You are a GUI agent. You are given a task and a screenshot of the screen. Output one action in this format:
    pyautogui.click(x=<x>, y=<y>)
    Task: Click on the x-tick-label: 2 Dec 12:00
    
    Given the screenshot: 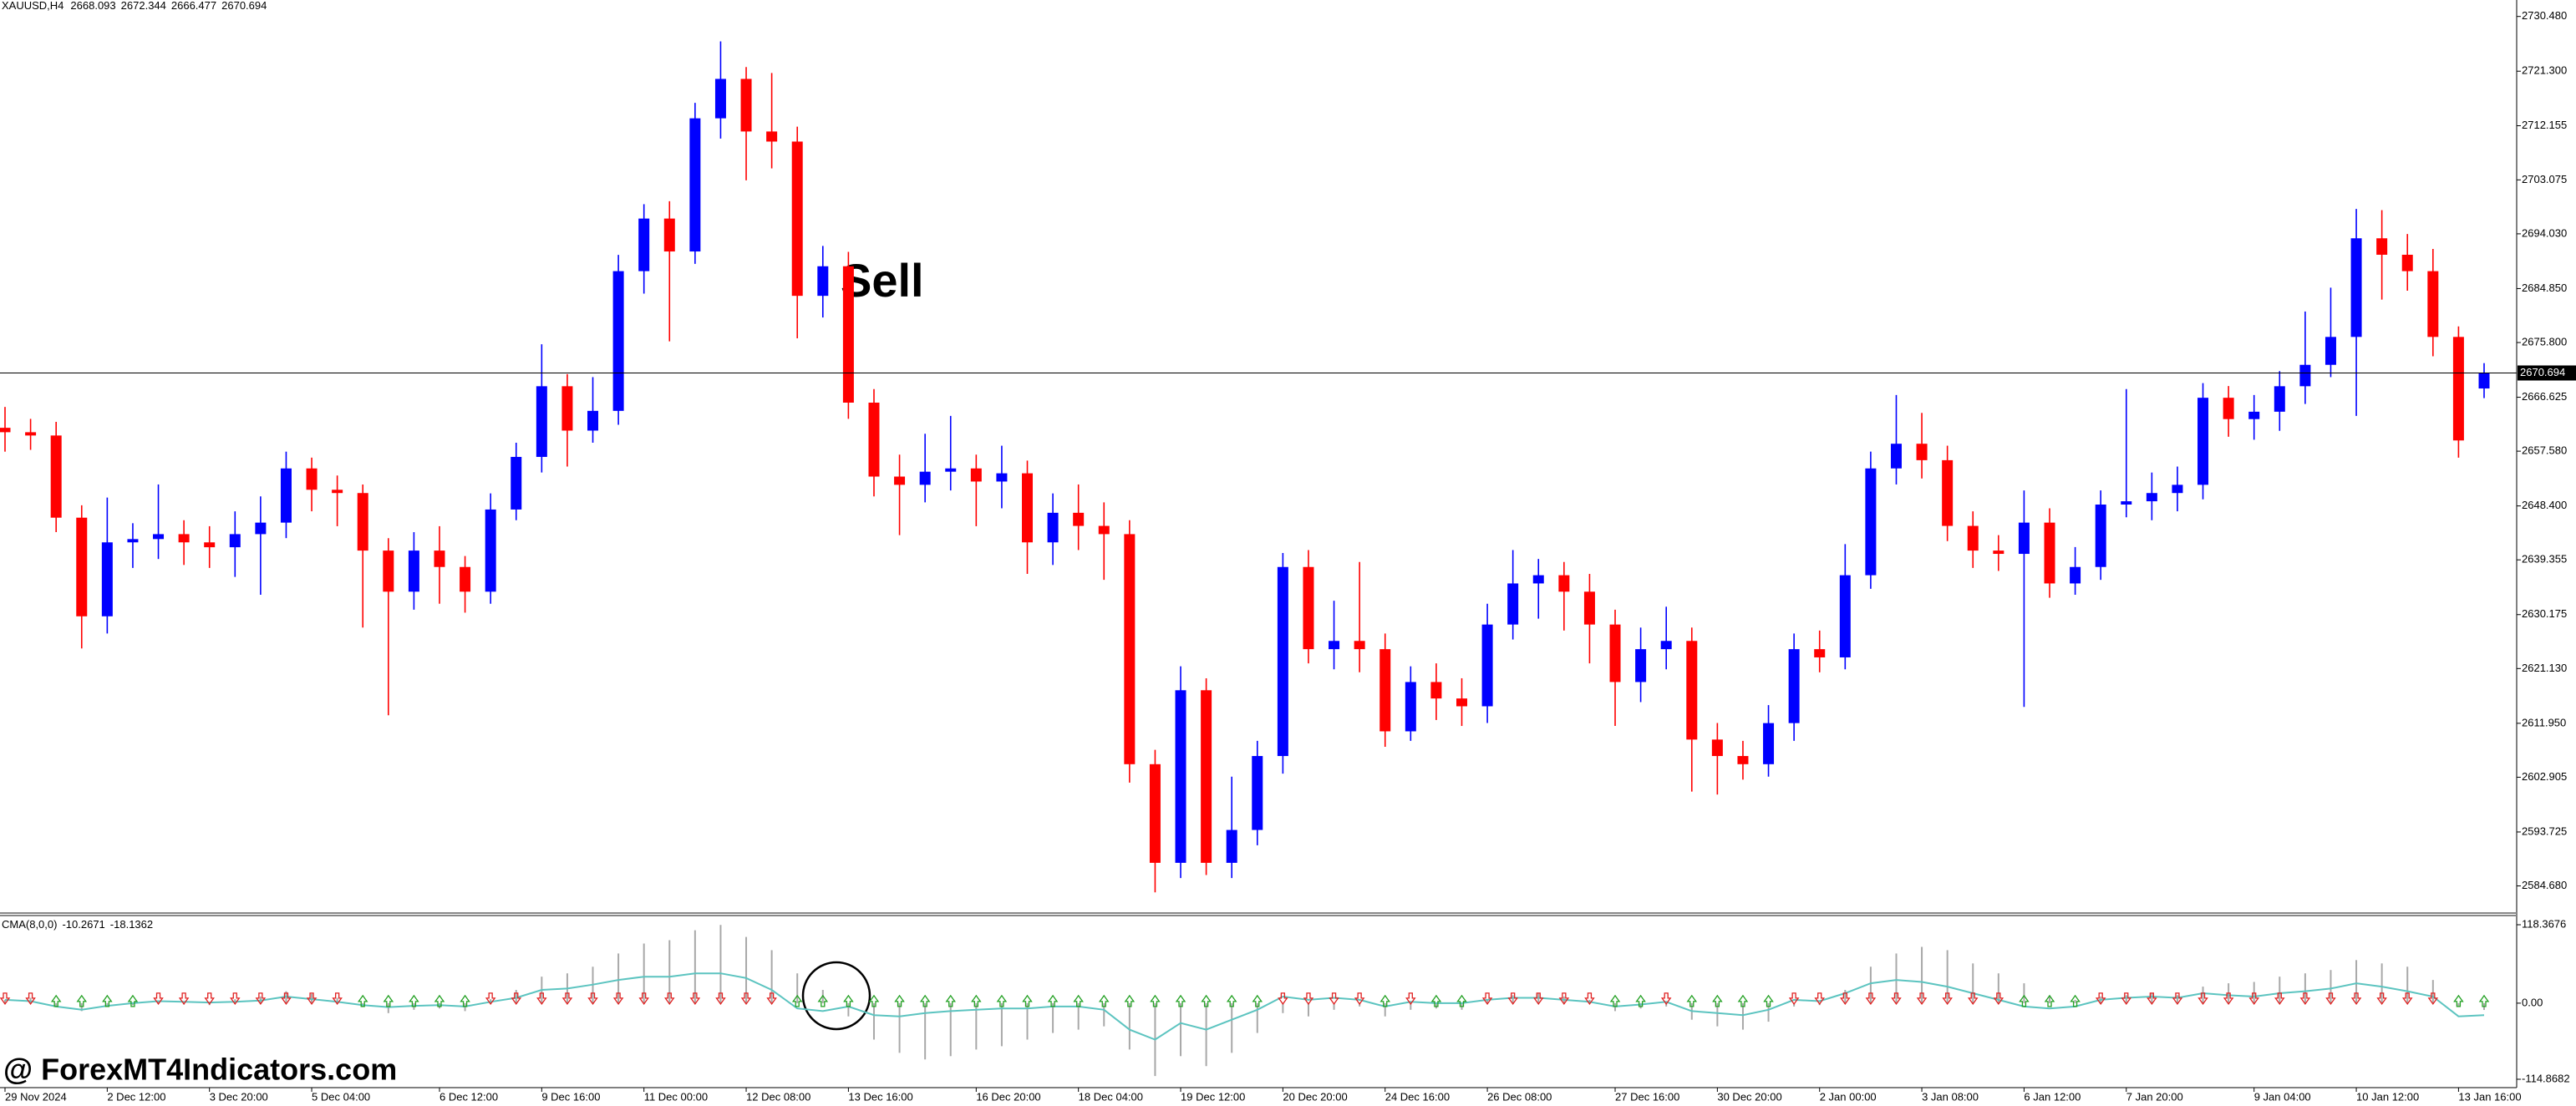 What is the action you would take?
    pyautogui.click(x=136, y=1096)
    